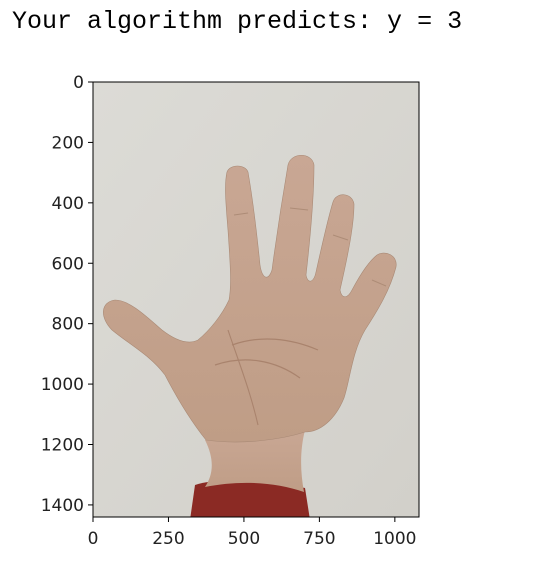  What do you see at coordinates (78, 83) in the screenshot?
I see `y-tick-label: 0` at bounding box center [78, 83].